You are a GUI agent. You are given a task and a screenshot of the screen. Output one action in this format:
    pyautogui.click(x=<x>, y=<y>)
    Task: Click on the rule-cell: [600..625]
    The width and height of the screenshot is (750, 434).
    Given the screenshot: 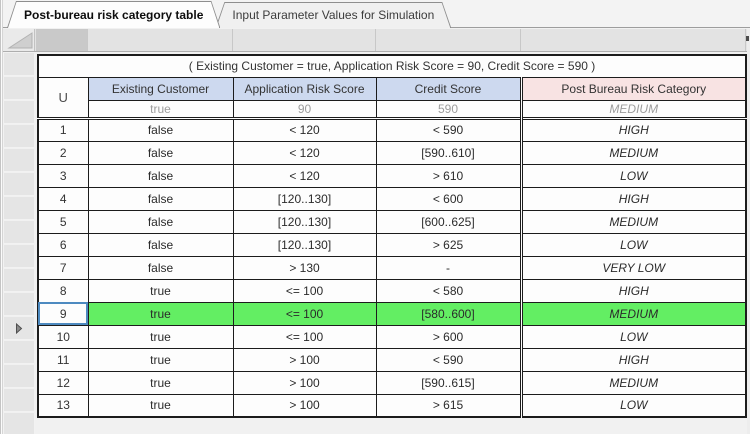 What is the action you would take?
    pyautogui.click(x=448, y=221)
    